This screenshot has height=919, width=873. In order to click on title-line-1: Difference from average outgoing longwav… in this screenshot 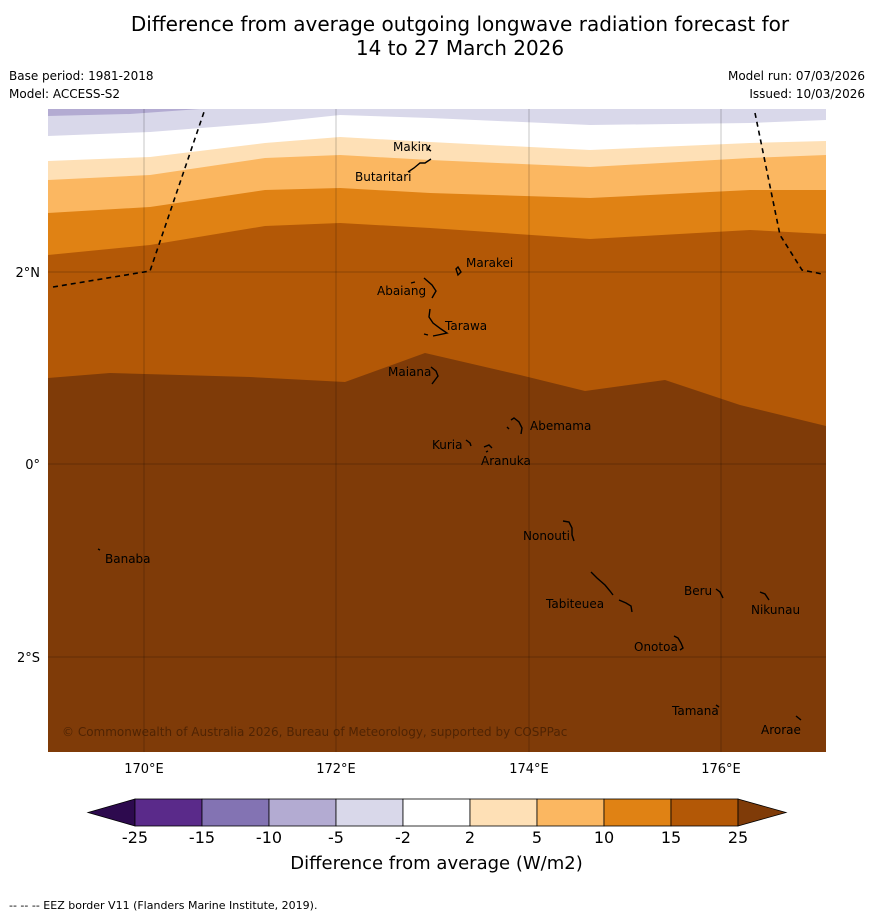, I will do `click(460, 24)`.